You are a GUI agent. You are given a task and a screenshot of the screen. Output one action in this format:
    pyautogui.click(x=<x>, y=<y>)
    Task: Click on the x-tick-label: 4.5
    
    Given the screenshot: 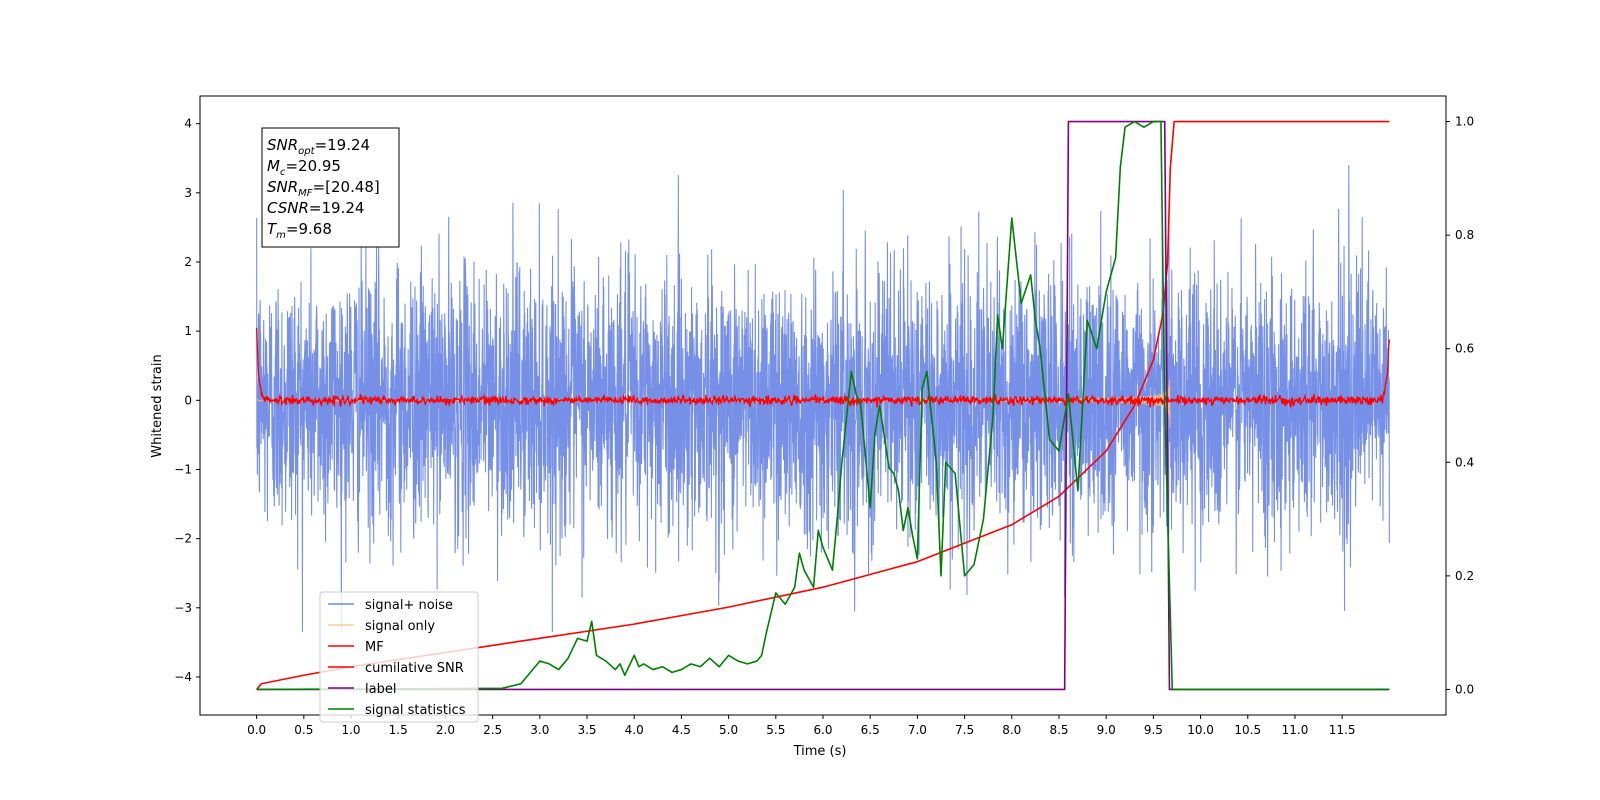 What is the action you would take?
    pyautogui.click(x=681, y=730)
    